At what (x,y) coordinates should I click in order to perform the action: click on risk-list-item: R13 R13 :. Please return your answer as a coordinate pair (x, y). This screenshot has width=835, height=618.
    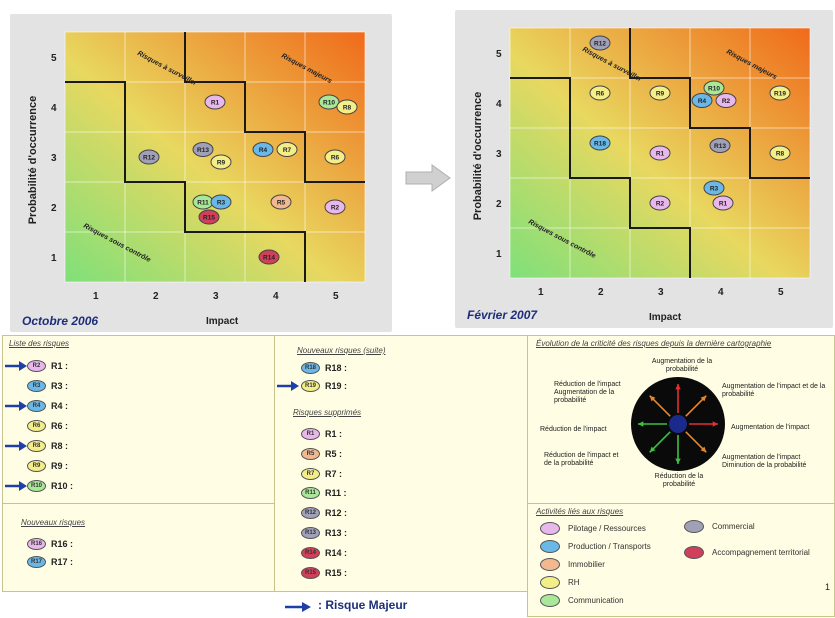
    Looking at the image, I should click on (324, 533).